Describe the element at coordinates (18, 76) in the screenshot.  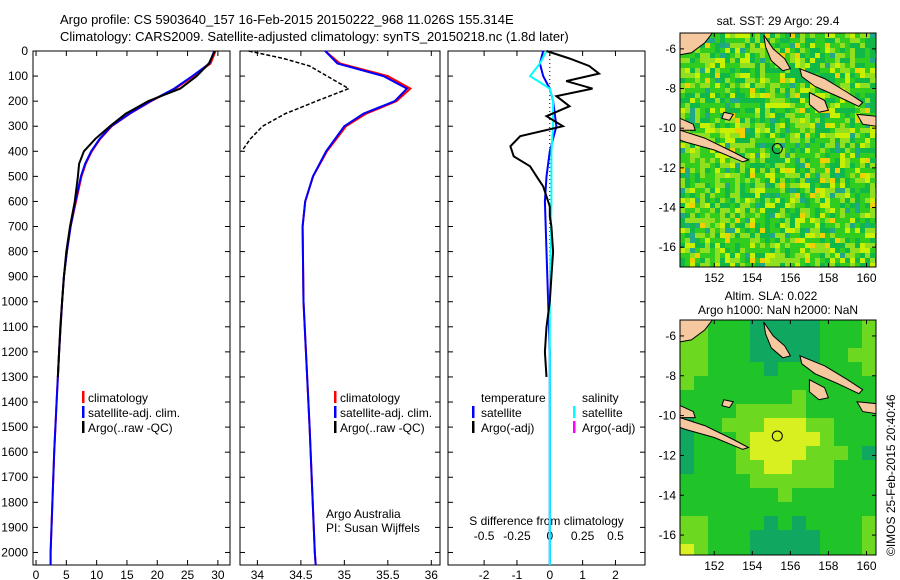
I see `y-tick-label: 100` at that location.